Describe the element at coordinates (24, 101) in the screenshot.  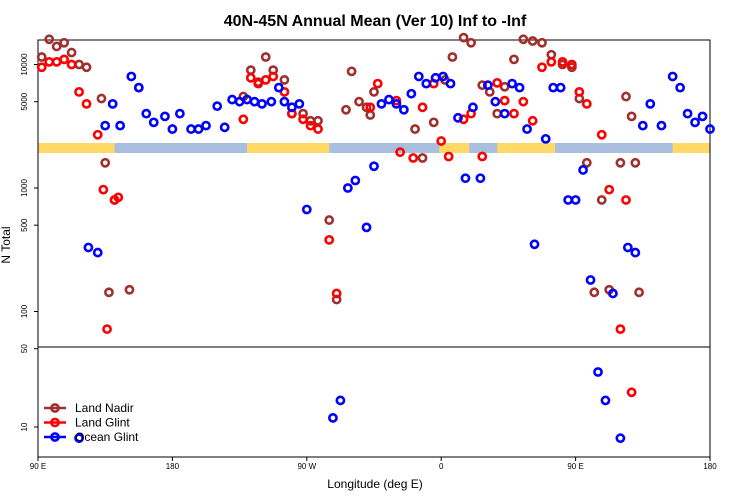
I see `y-tick-label: 5000` at that location.